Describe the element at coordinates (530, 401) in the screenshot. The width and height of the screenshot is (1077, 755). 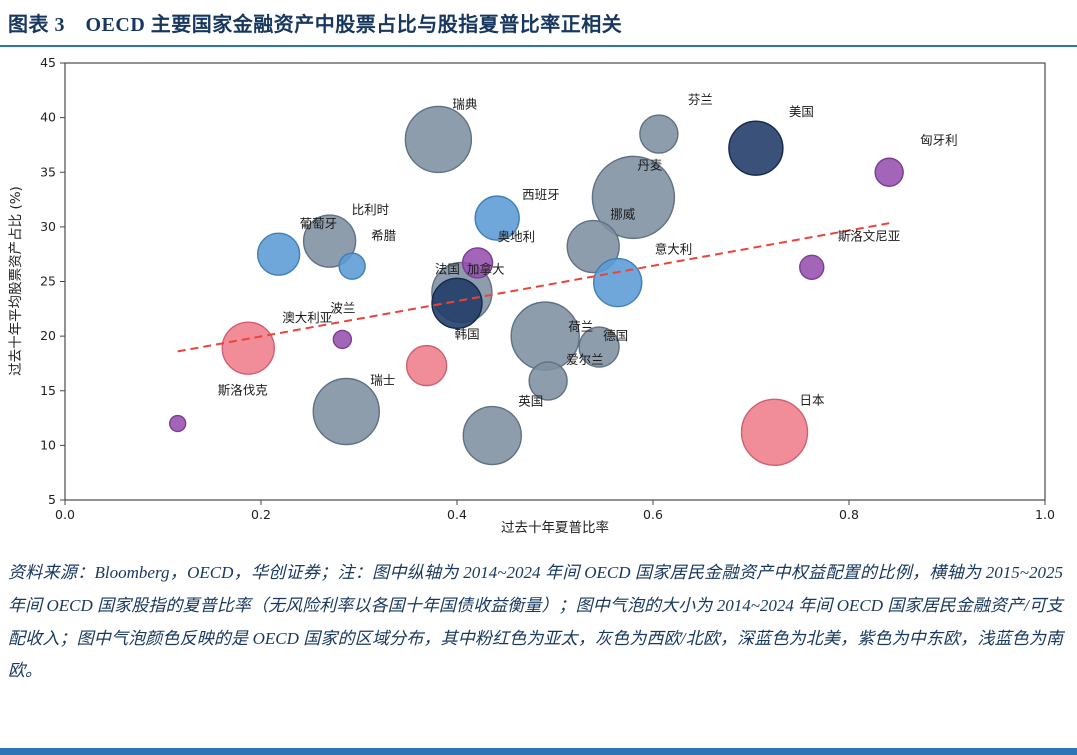
I see `bubble-label: 英国` at that location.